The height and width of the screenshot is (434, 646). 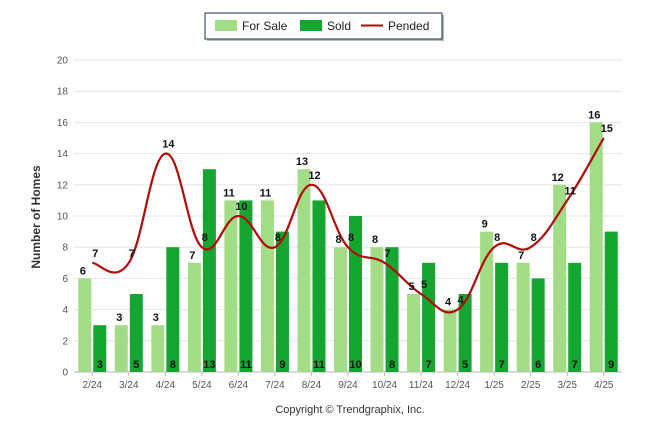 I want to click on x-tick-label: 2/25, so click(x=531, y=385).